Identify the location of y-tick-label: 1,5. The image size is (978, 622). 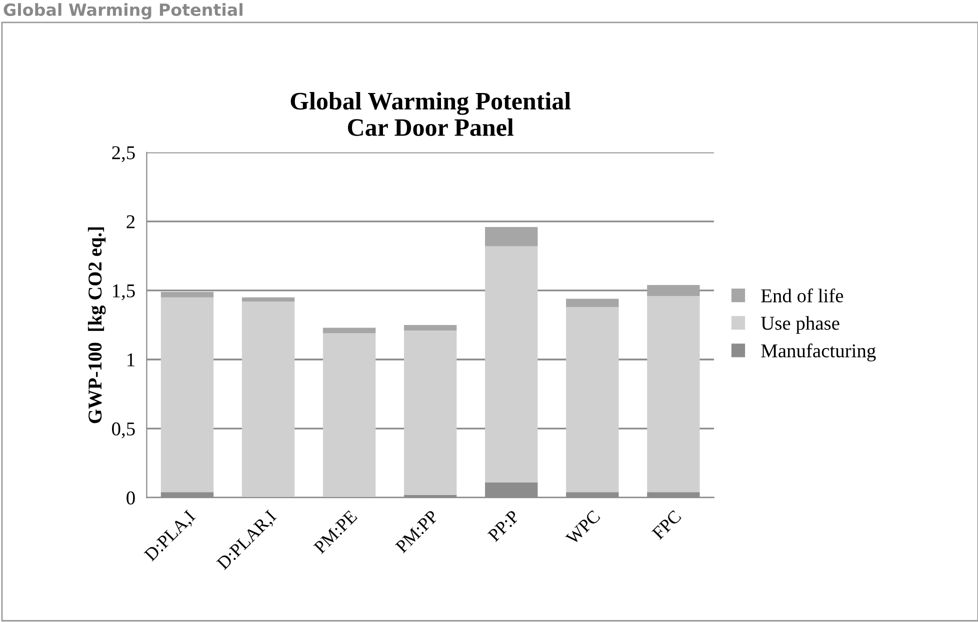
(123, 292).